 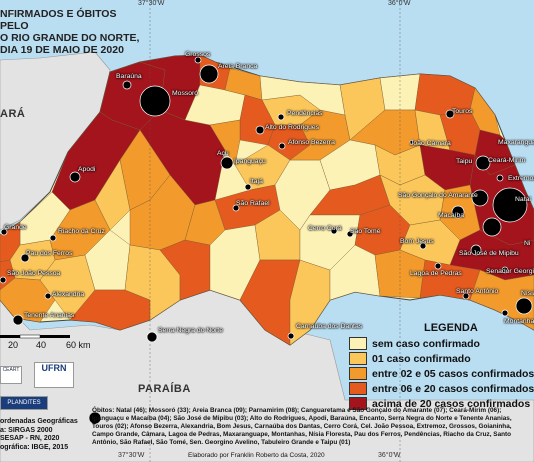 I want to click on obitos-circle-joao-camara, so click(x=412, y=142).